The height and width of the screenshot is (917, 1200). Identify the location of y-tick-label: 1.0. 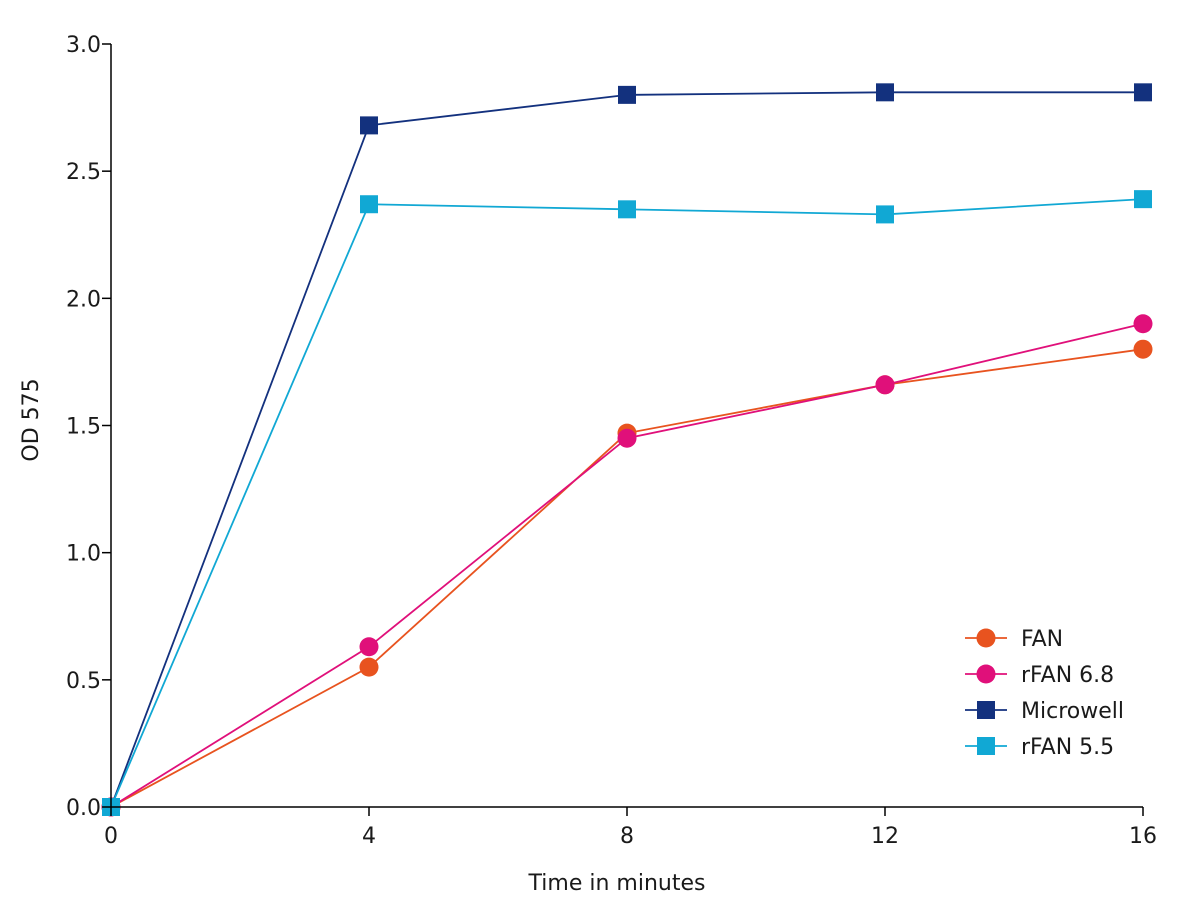
(83, 554).